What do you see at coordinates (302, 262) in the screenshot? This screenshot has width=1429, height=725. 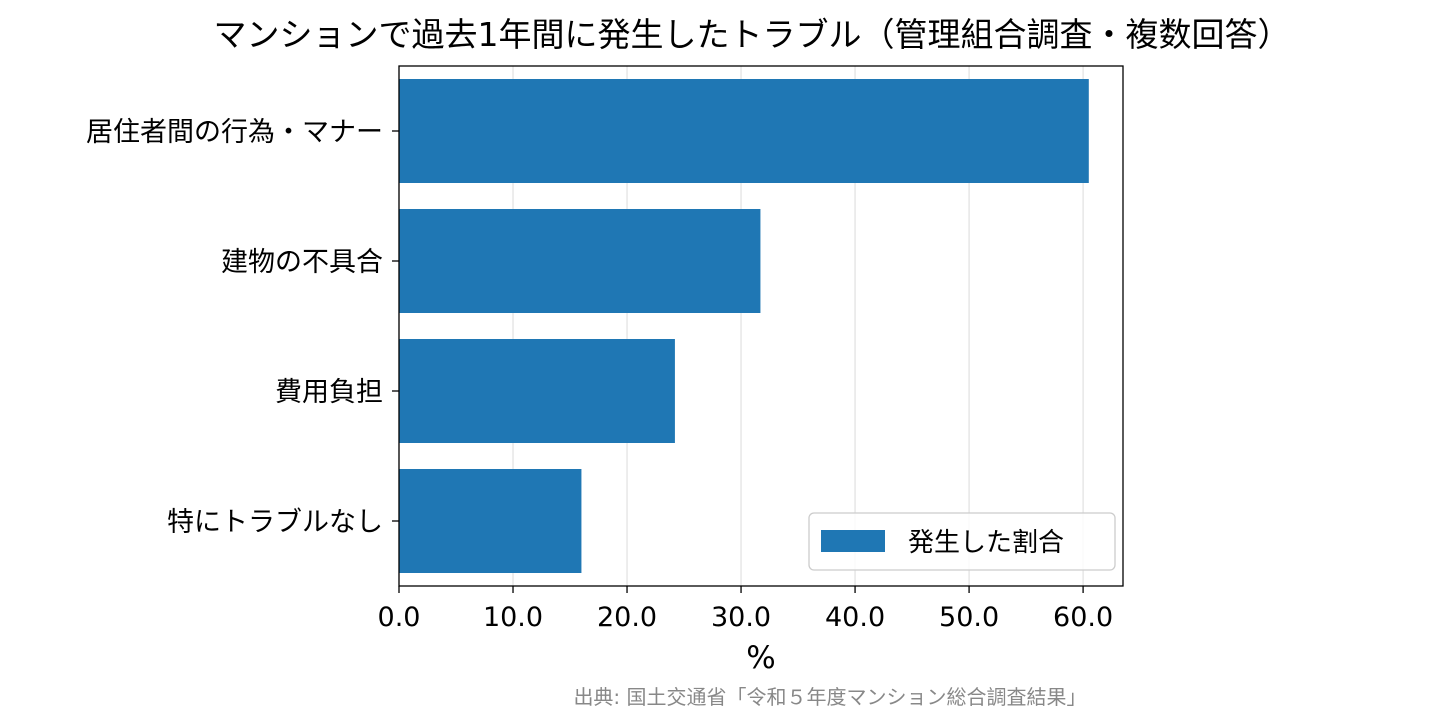 I see `category-label: 建物の不具合` at bounding box center [302, 262].